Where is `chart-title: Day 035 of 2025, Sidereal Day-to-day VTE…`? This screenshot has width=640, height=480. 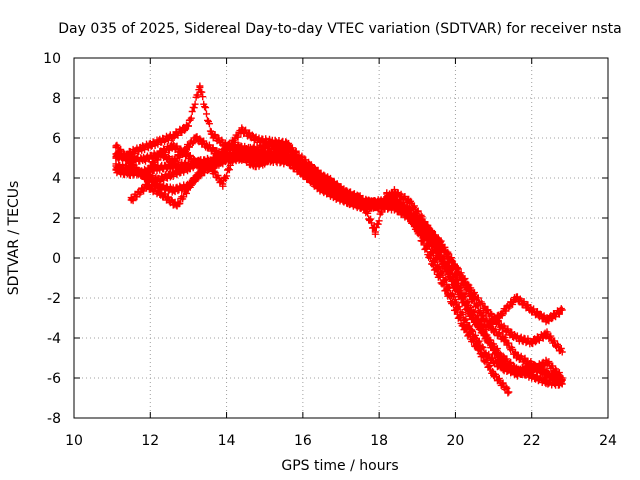
chart-title: Day 035 of 2025, Sidereal Day-to-day VTE… is located at coordinates (339, 29).